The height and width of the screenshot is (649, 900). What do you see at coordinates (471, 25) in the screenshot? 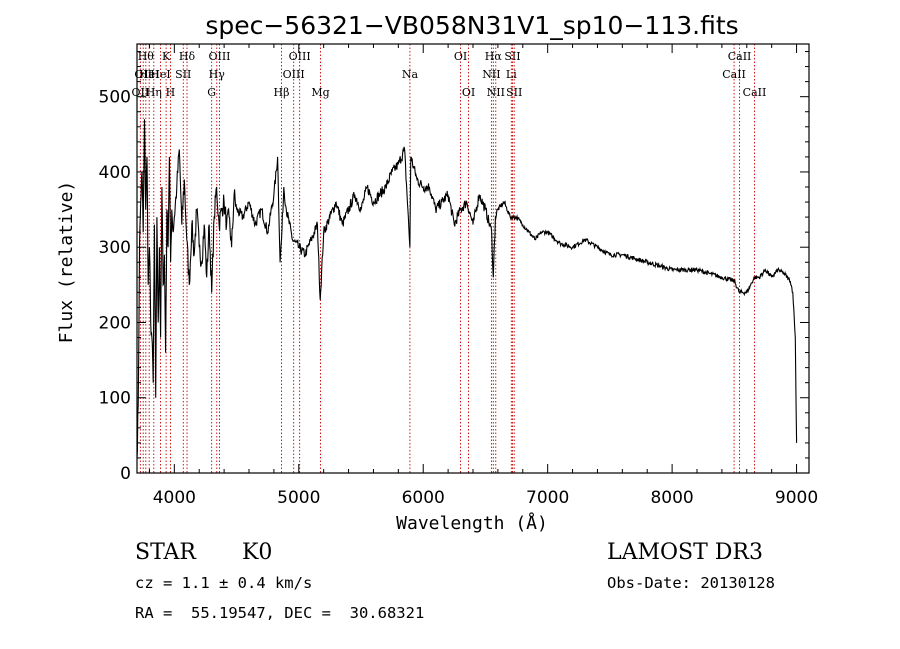
I see `chart-title: spec−56321−VB058N31V1_sp10−113.fits` at bounding box center [471, 25].